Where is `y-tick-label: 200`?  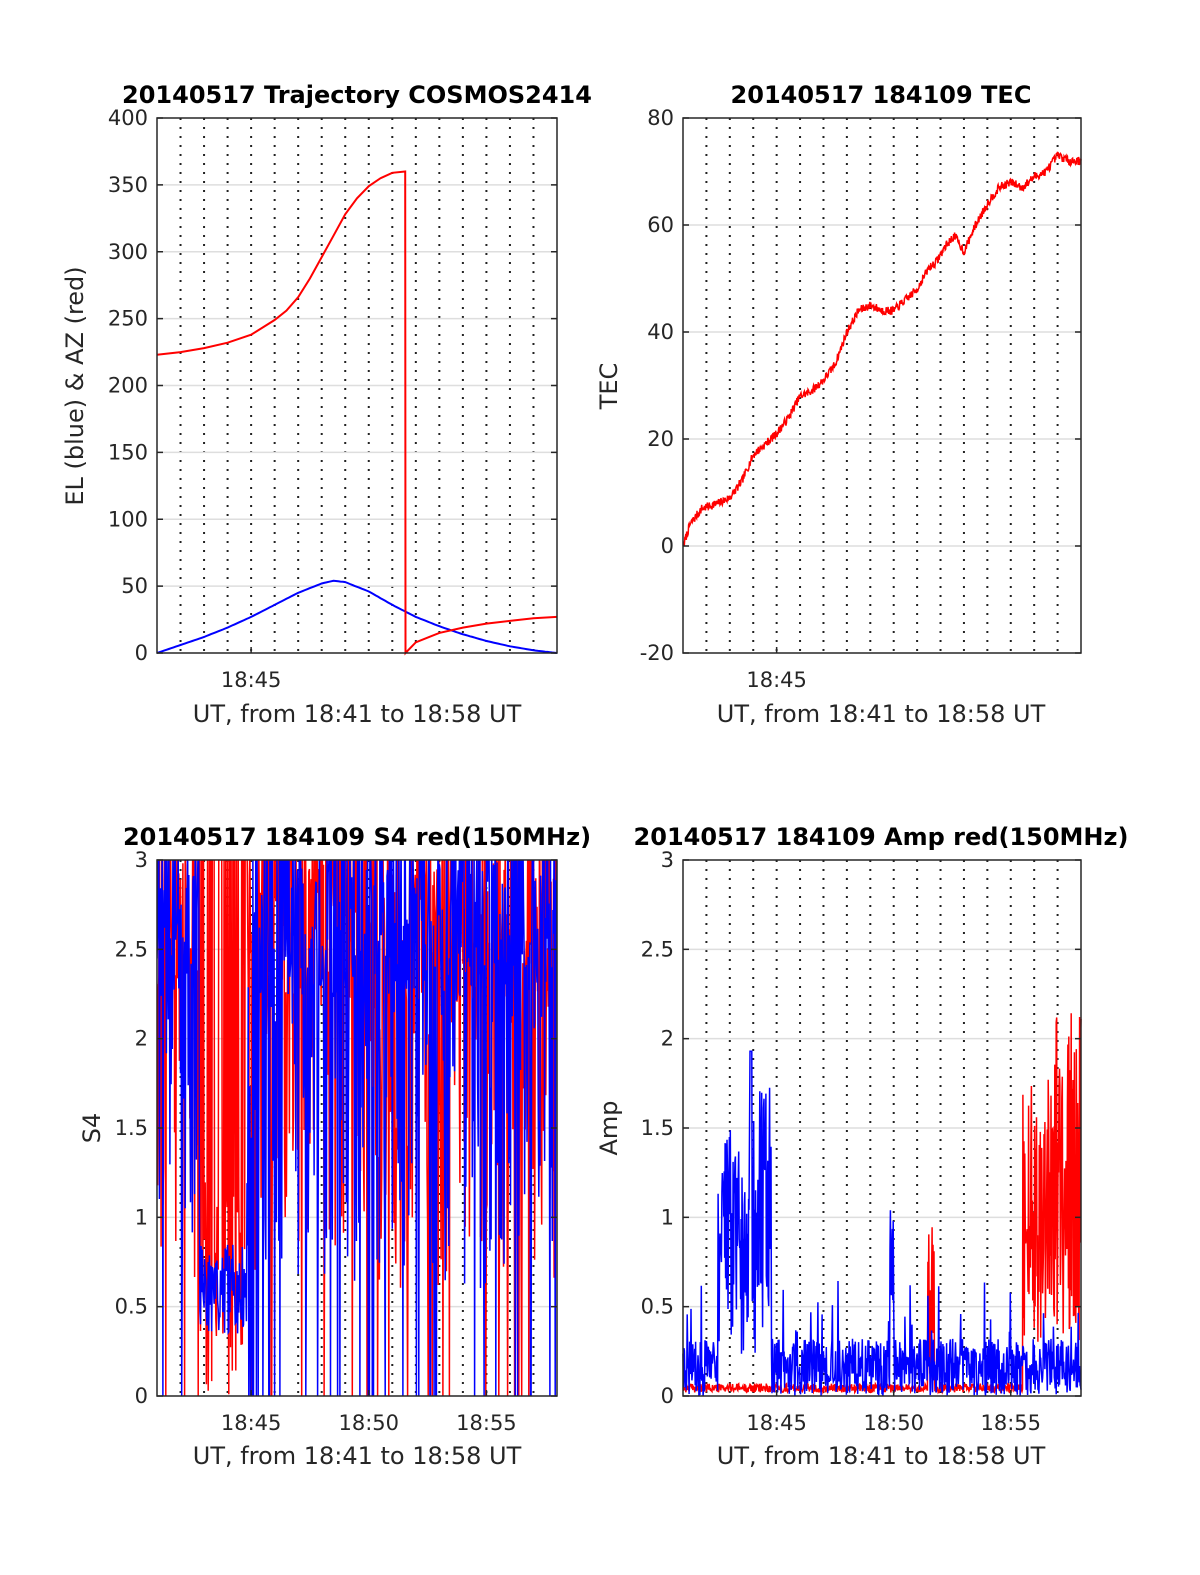 y-tick-label: 200 is located at coordinates (128, 386).